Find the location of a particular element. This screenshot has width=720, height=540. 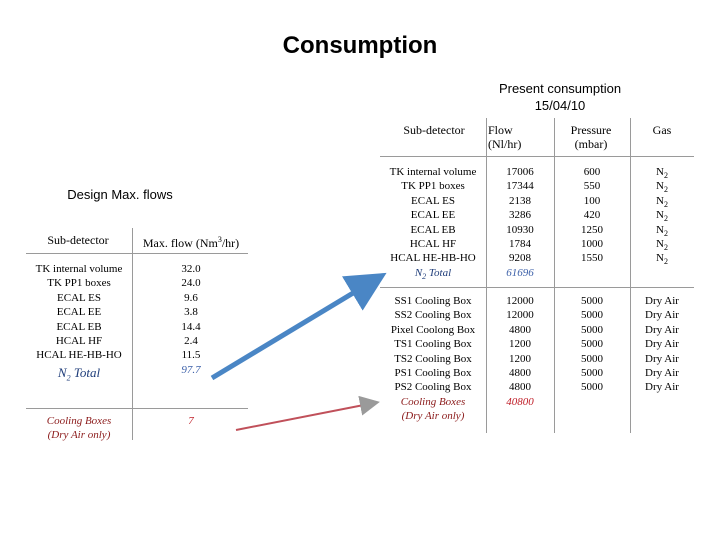

present-cool-total-flow: 40800 is located at coordinates (520, 401).